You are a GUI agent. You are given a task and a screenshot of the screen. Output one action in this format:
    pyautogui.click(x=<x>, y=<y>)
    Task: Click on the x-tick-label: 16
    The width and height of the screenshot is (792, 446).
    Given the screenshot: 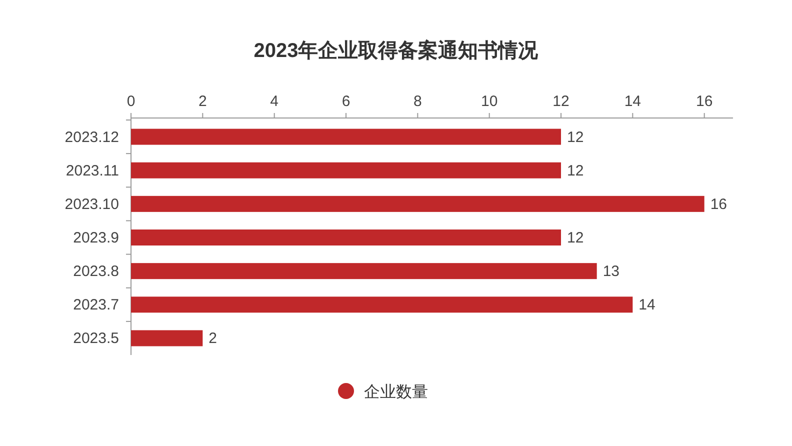 What is the action you would take?
    pyautogui.click(x=704, y=101)
    